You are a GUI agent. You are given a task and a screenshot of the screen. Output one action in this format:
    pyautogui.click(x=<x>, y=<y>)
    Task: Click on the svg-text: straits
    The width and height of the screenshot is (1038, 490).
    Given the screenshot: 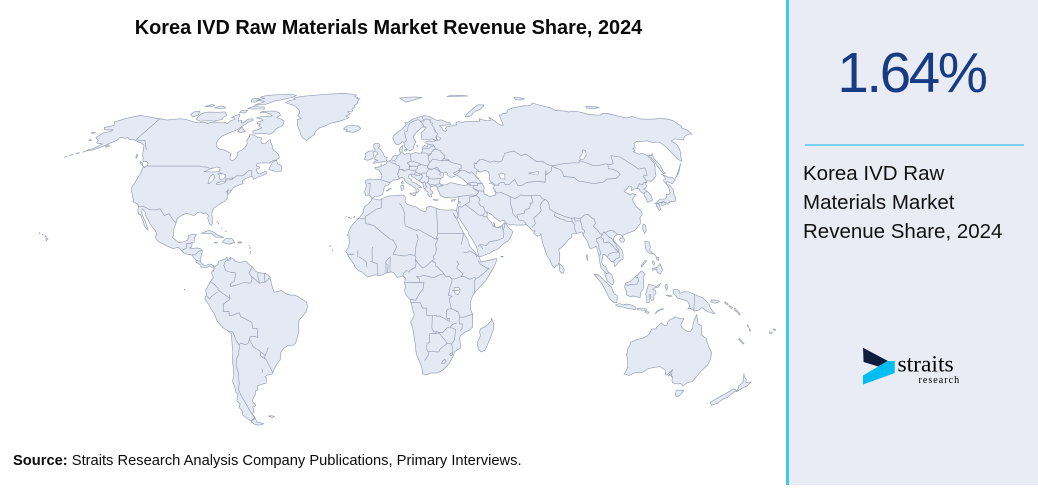 What is the action you would take?
    pyautogui.click(x=926, y=365)
    